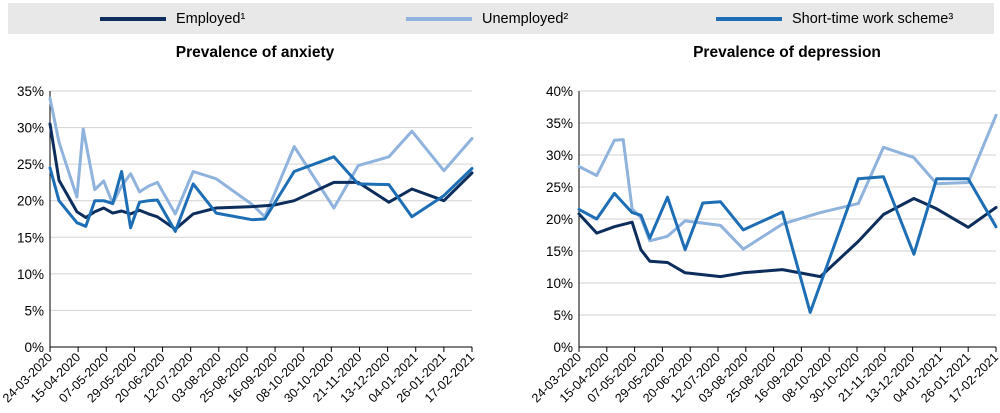 This screenshot has width=1000, height=413. What do you see at coordinates (559, 219) in the screenshot?
I see `depression-y-tick-label: 20%` at bounding box center [559, 219].